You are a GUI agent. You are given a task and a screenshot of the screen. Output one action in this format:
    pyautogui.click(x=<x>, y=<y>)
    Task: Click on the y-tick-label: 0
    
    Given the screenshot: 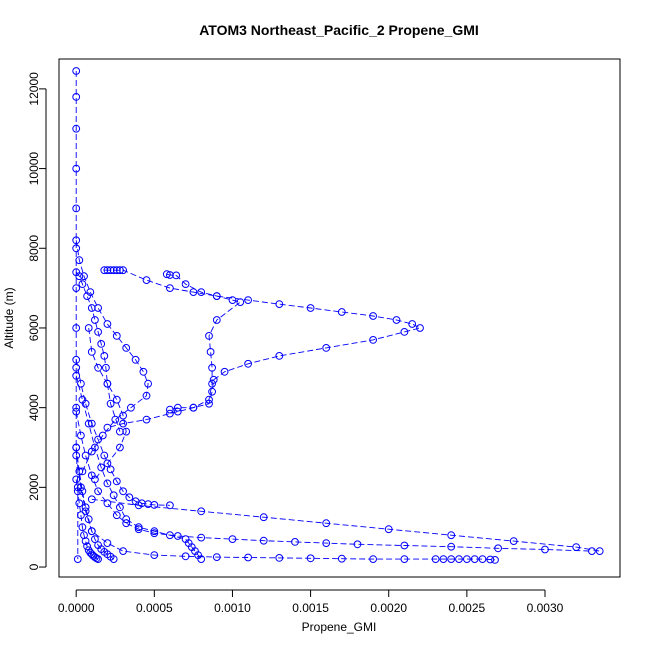 What is the action you would take?
    pyautogui.click(x=34, y=566)
    